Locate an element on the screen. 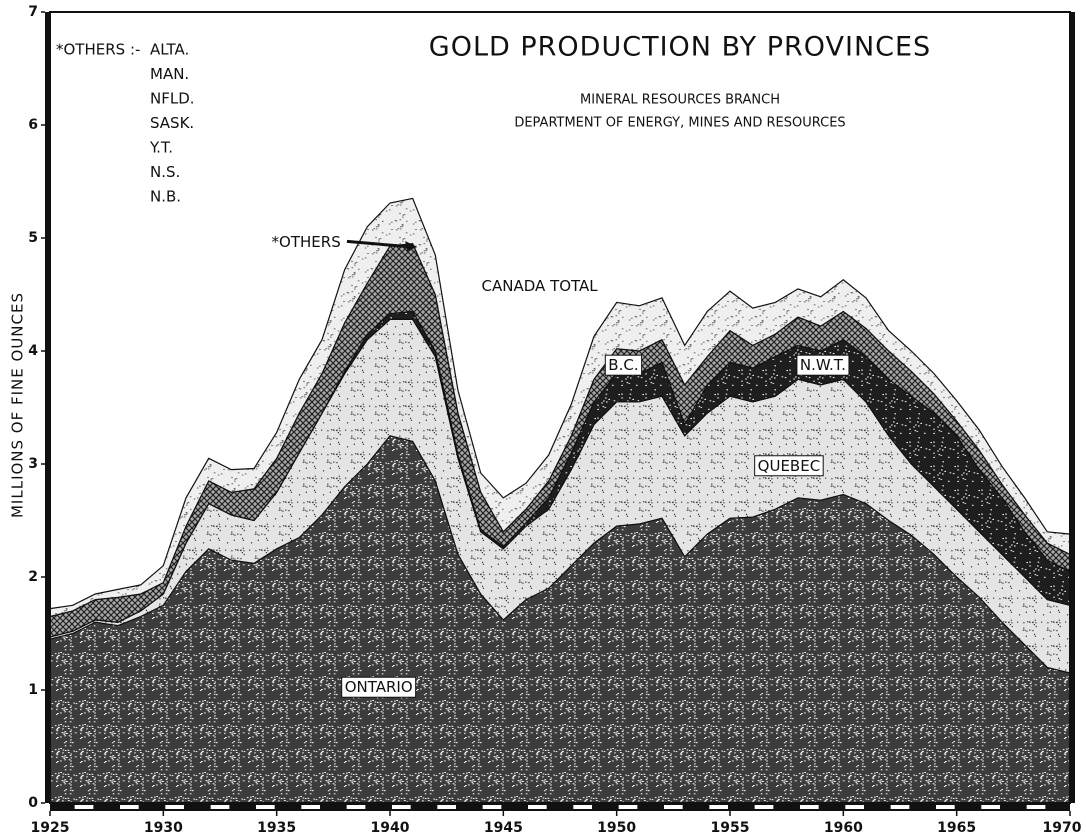 This screenshot has height=837, width=1086. series-label: B.C. is located at coordinates (623, 365).